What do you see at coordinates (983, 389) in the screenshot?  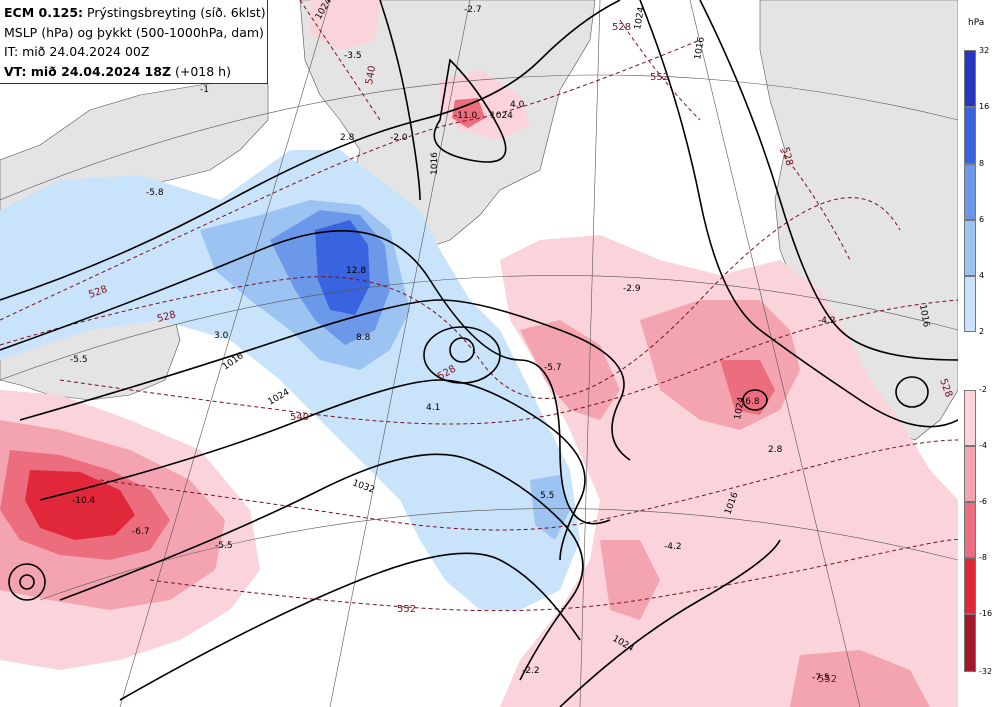 I see `legend-tick: -2` at bounding box center [983, 389].